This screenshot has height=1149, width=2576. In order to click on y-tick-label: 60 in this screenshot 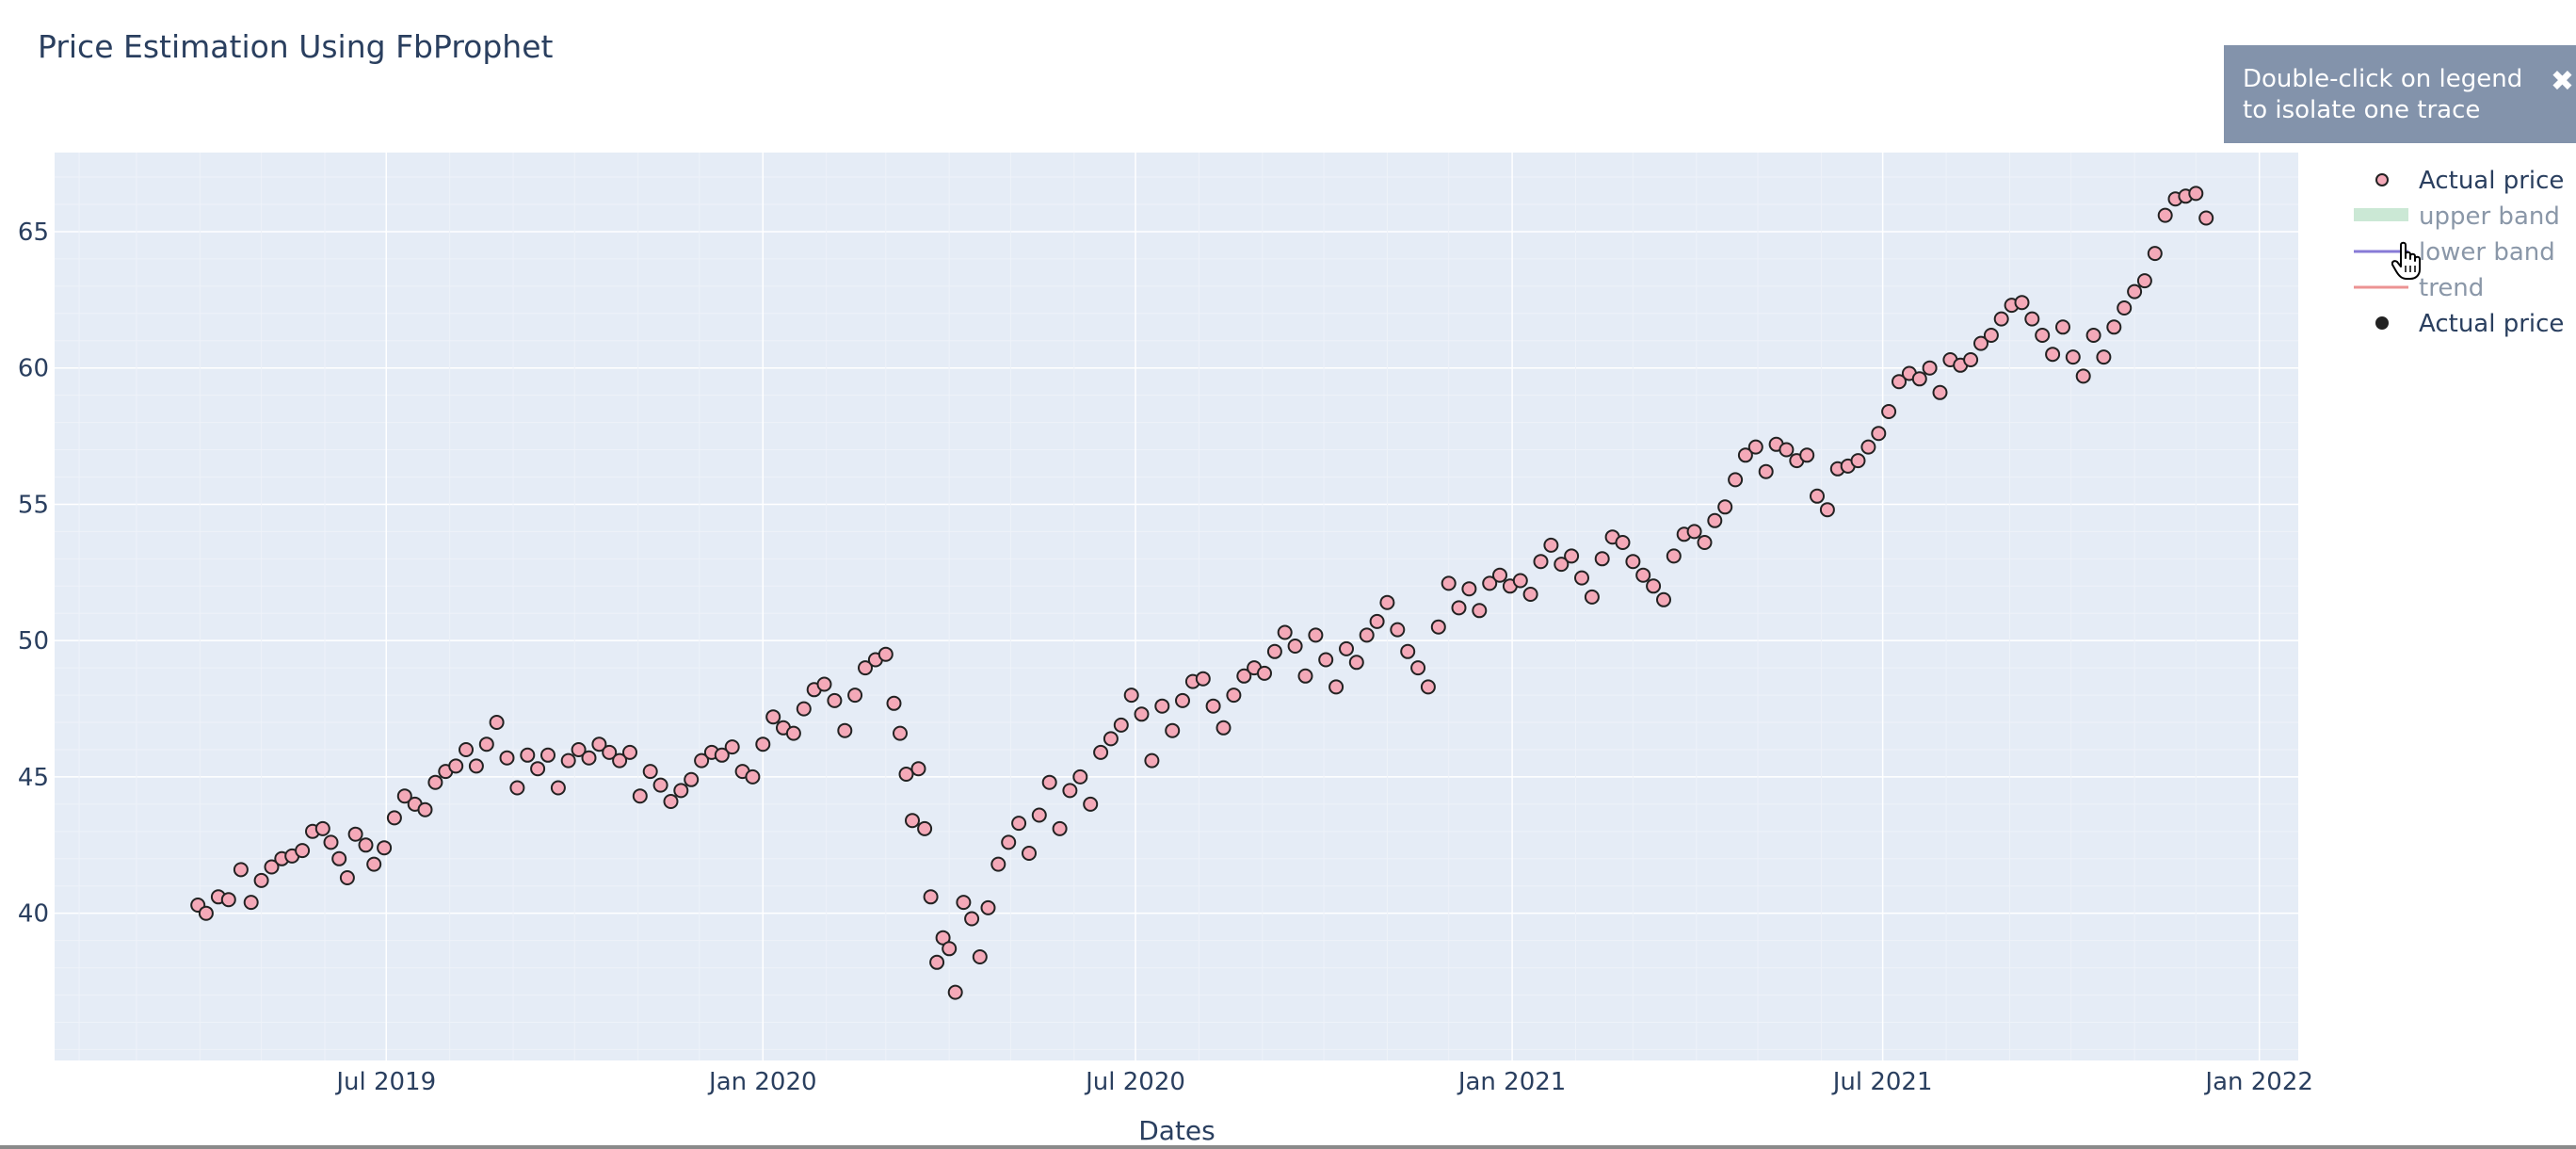, I will do `click(33, 369)`.